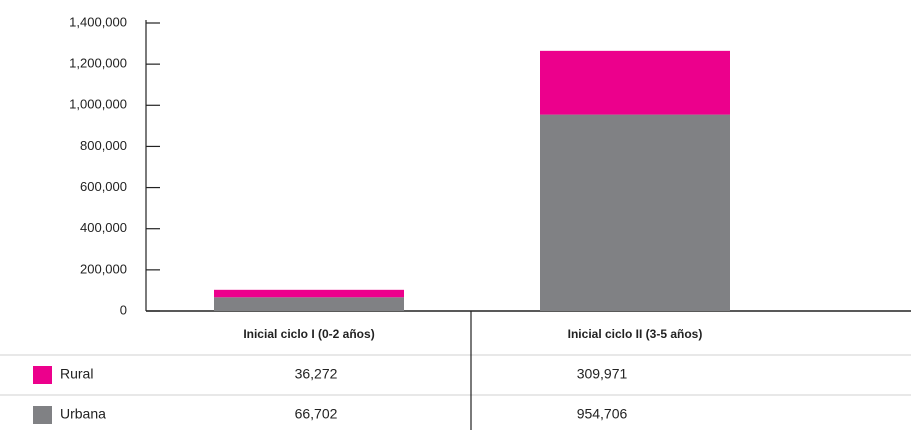 The image size is (911, 430). Describe the element at coordinates (602, 374) in the screenshot. I see `table-value: 309,971` at that location.